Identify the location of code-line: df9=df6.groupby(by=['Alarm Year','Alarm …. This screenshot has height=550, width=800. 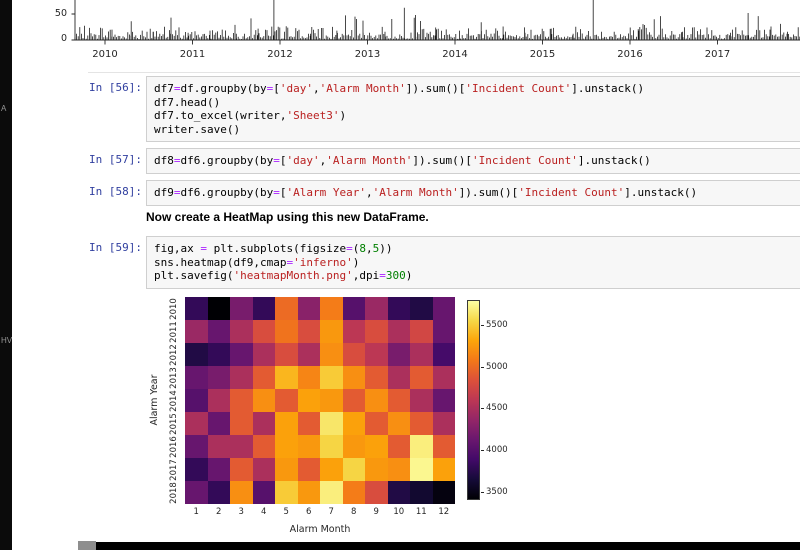
(426, 192).